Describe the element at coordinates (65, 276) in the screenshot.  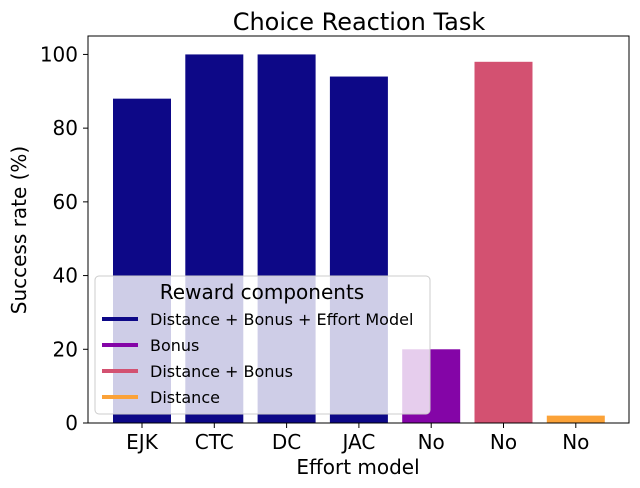
I see `y-tick-label: 40` at that location.